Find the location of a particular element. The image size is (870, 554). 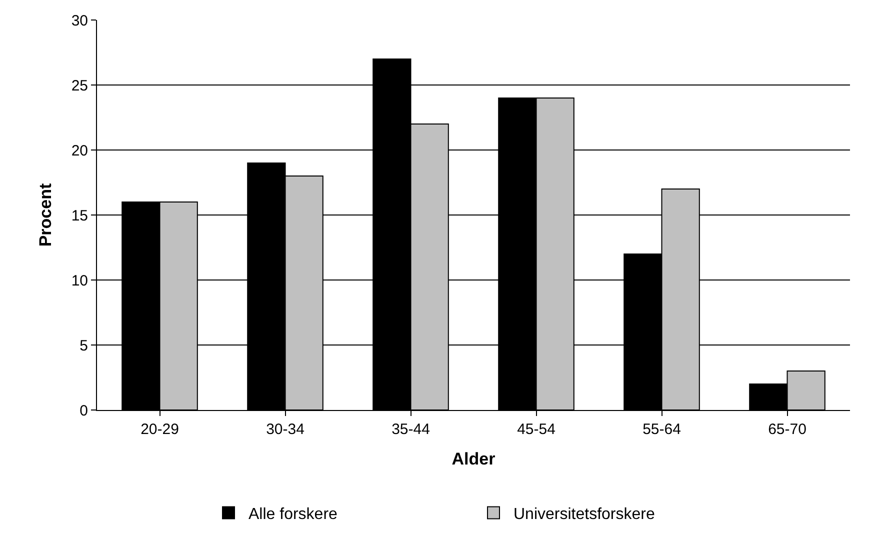

legend-label: Universitetsforskere is located at coordinates (584, 514).